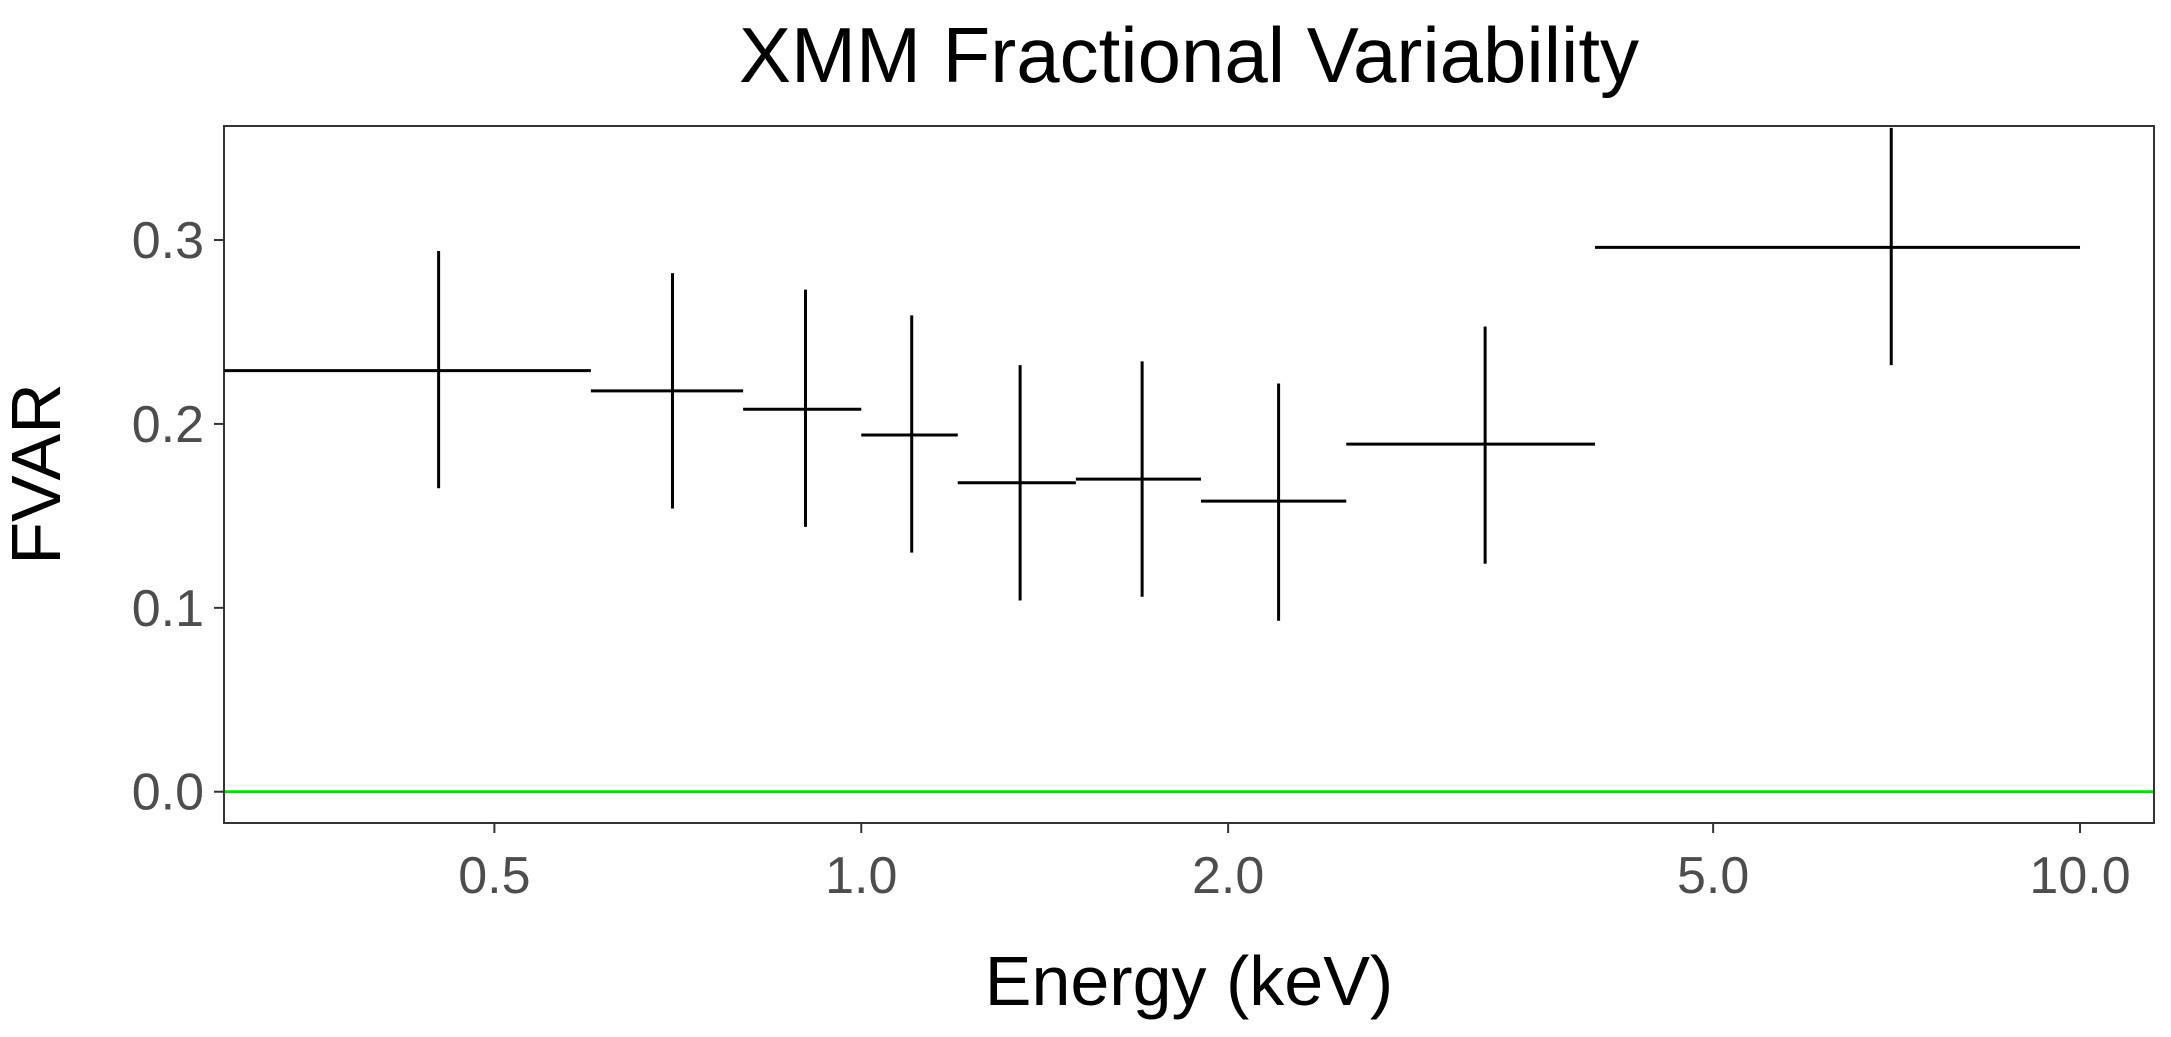  What do you see at coordinates (178, 517) in the screenshot?
I see `y-axis-ticks: 0.0 0.1 0.2 0.3` at bounding box center [178, 517].